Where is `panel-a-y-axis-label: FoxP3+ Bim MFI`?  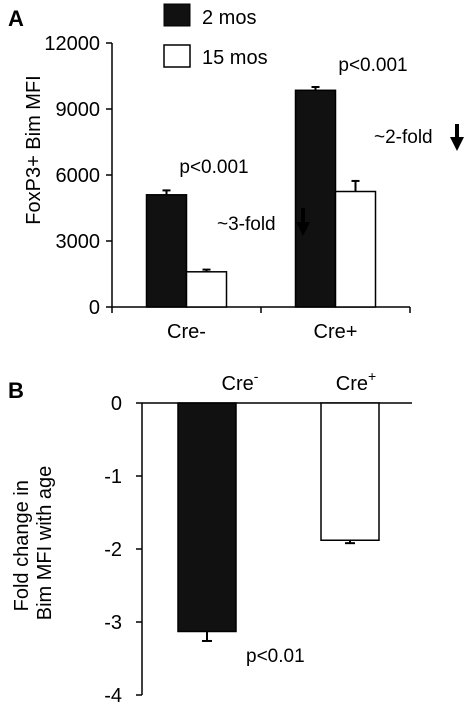 panel-a-y-axis-label: FoxP3+ Bim MFI is located at coordinates (34, 149).